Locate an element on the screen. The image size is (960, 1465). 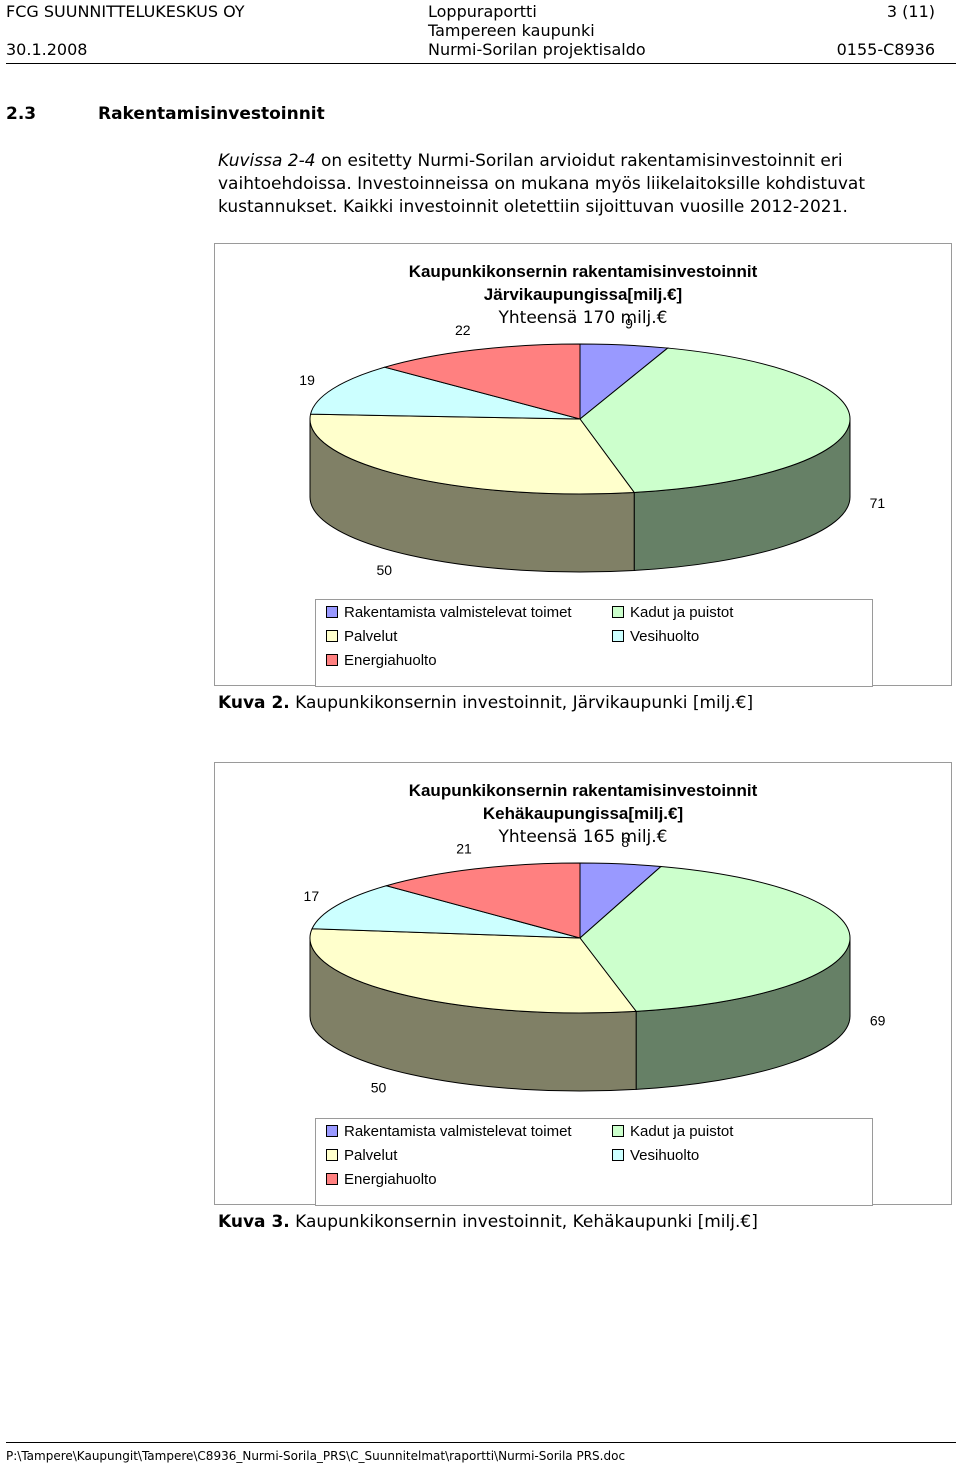
pie-data-label-4: 21 is located at coordinates (464, 849).